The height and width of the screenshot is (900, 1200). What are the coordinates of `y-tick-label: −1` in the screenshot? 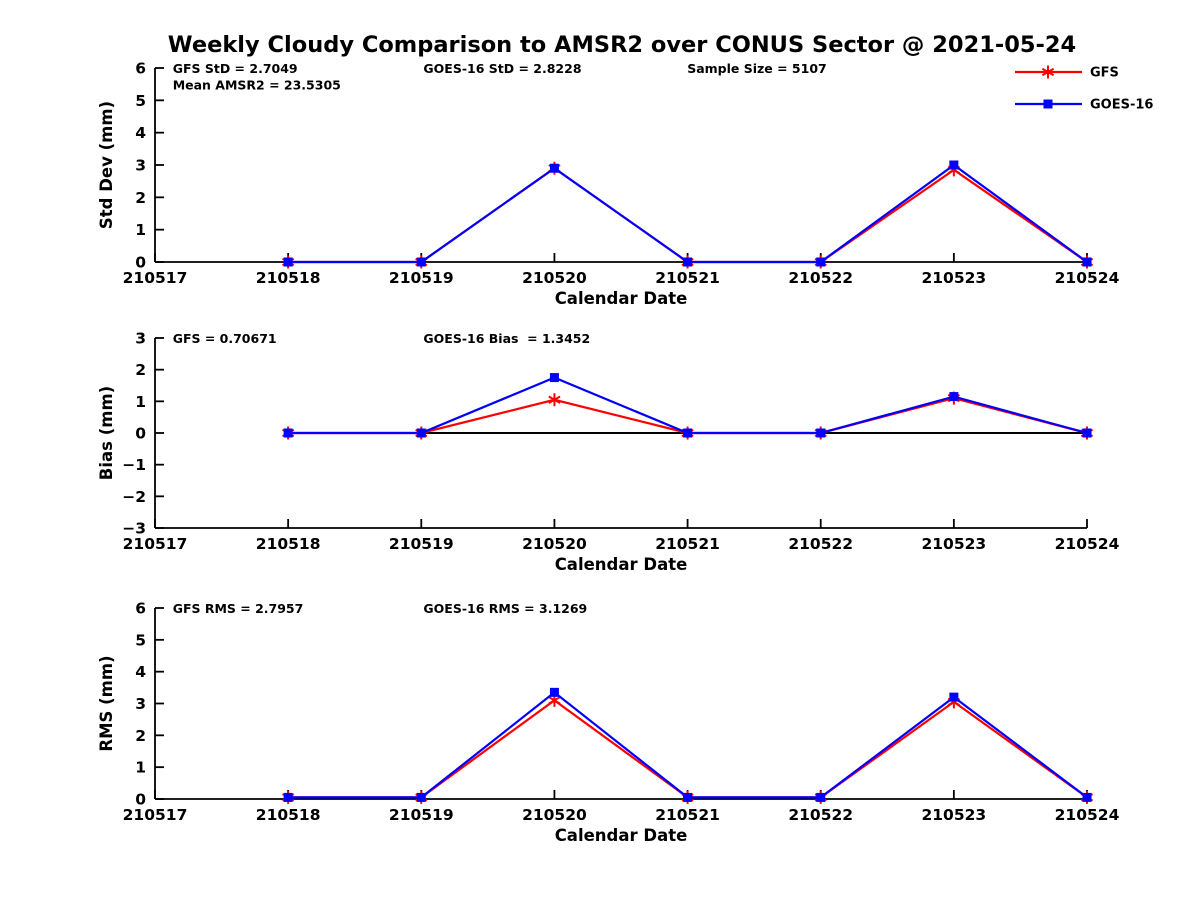 It's located at (134, 465).